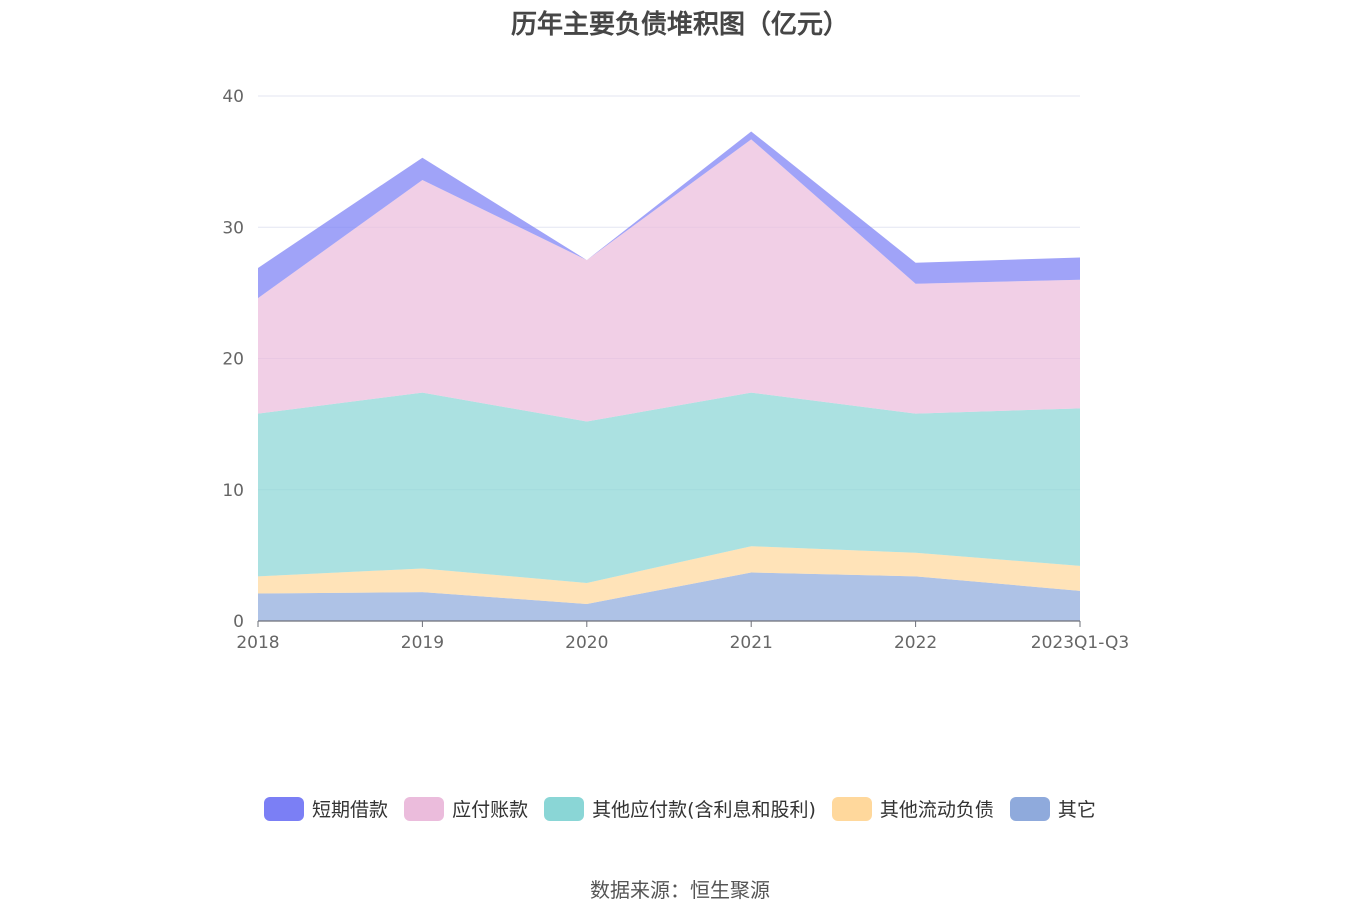  Describe the element at coordinates (1080, 643) in the screenshot. I see `x-tick-label-5: 2023Q1-Q3` at that location.